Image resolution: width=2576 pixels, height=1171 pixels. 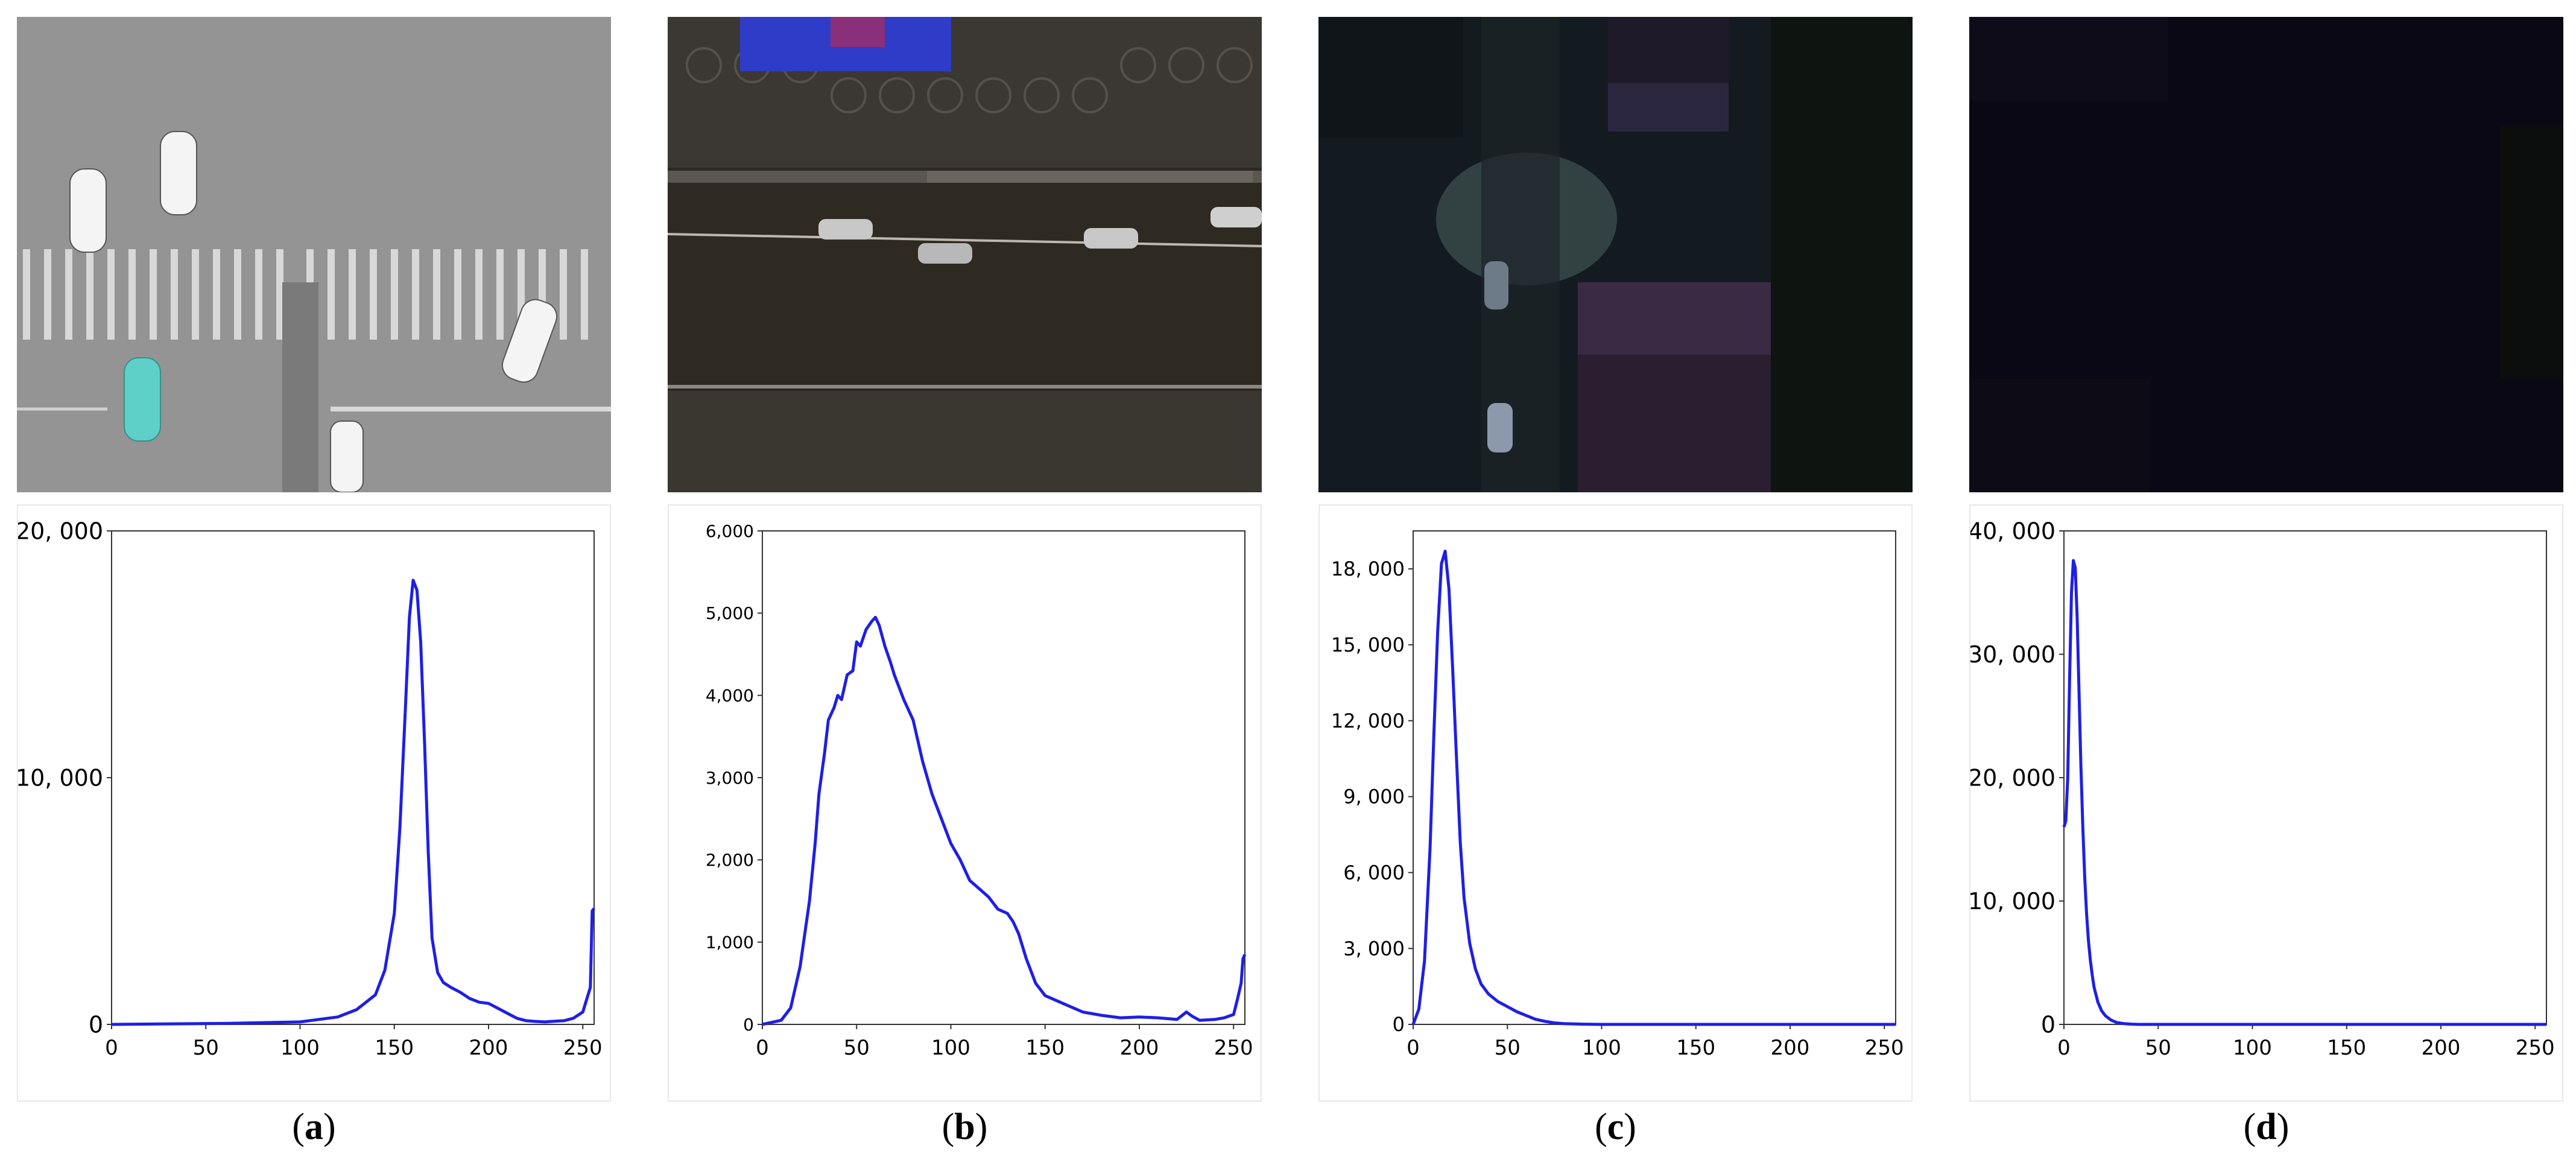 I want to click on aerial-photo-dark, so click(x=2266, y=254).